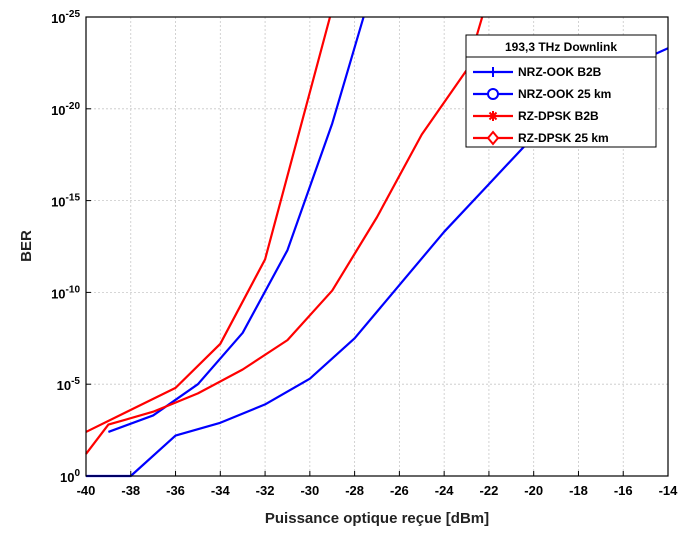  Describe the element at coordinates (623, 490) in the screenshot. I see `x-tick-label: -16` at that location.